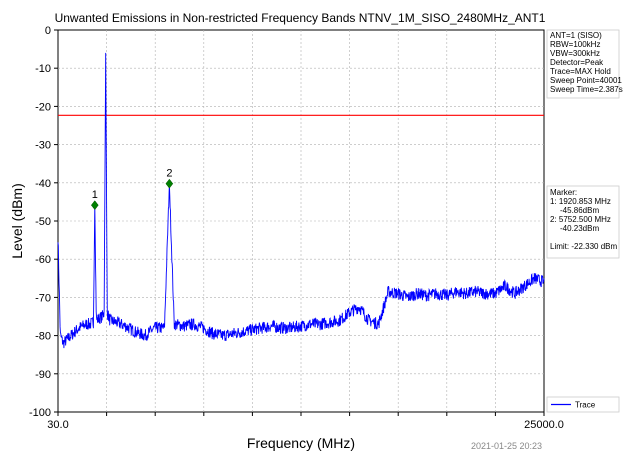  I want to click on y-tick-label: -30, so click(43, 146).